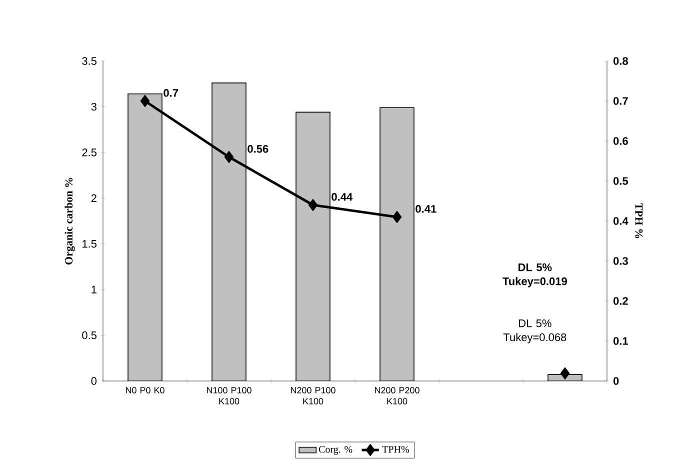 Image resolution: width=688 pixels, height=465 pixels. Describe the element at coordinates (171, 93) in the screenshot. I see `data-label: 0.7` at that location.